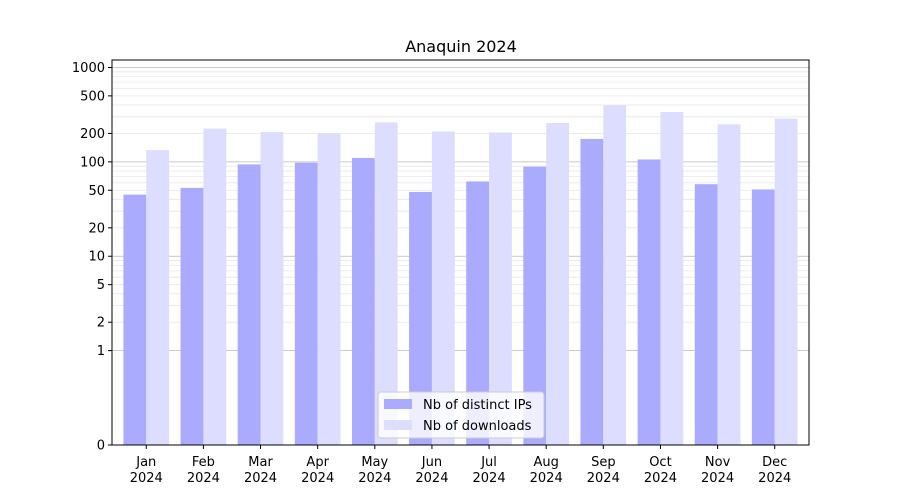  Describe the element at coordinates (306, 303) in the screenshot. I see `bar-distinct-ips-apr` at that location.